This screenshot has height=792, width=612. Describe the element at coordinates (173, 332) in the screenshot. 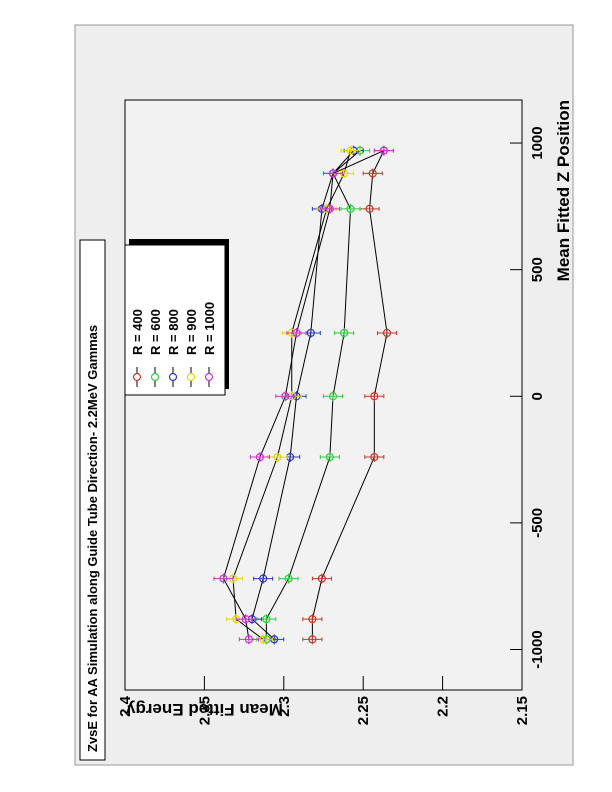

I see `legend-label: R = 800` at that location.